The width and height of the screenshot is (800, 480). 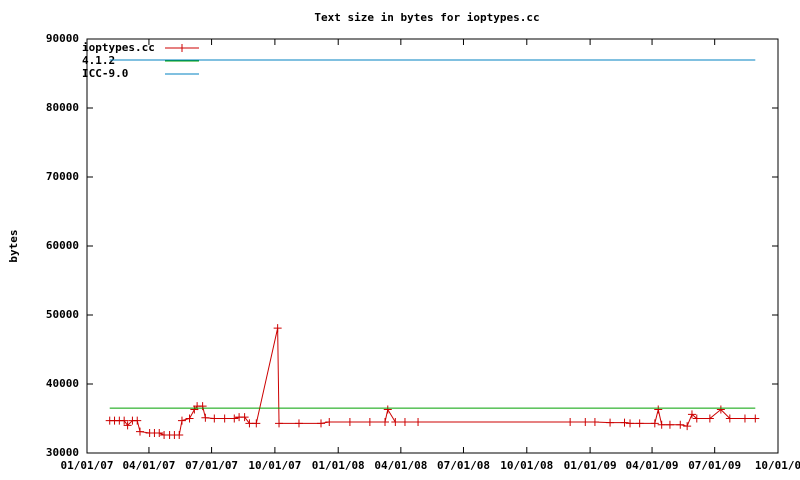 I want to click on legend-marker, so click(x=182, y=48).